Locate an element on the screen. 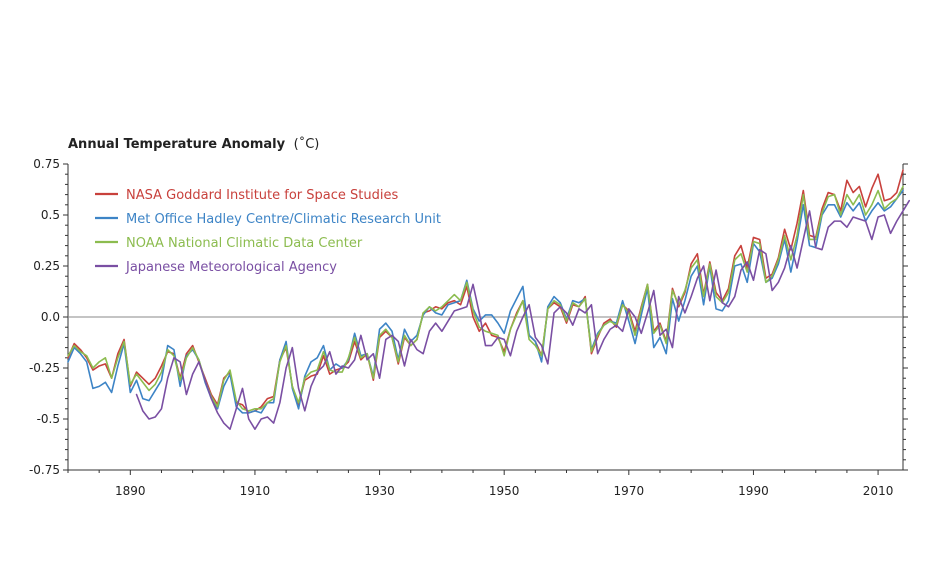 This screenshot has width=940, height=564. legend-label: Japanese Meteorological Agency is located at coordinates (231, 267).